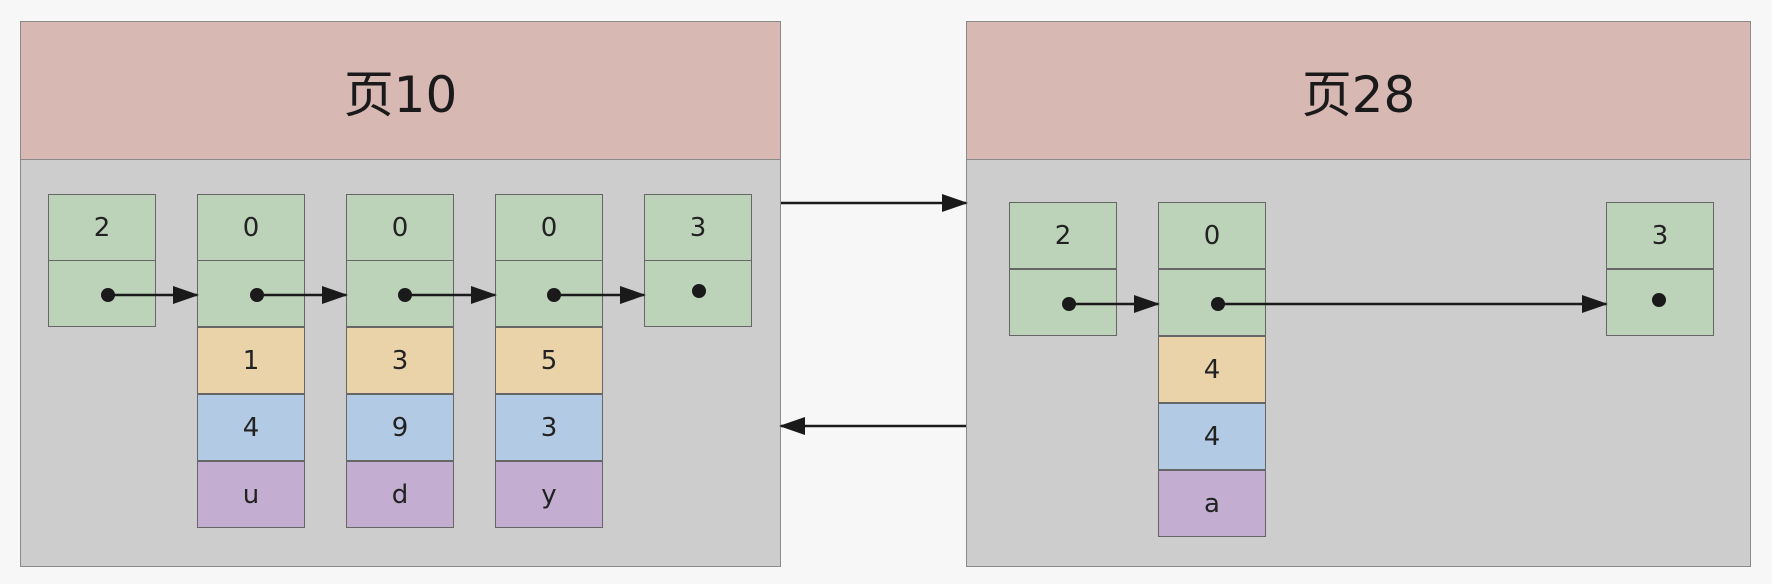  I want to click on page10-record3-header: 0, so click(400, 227).